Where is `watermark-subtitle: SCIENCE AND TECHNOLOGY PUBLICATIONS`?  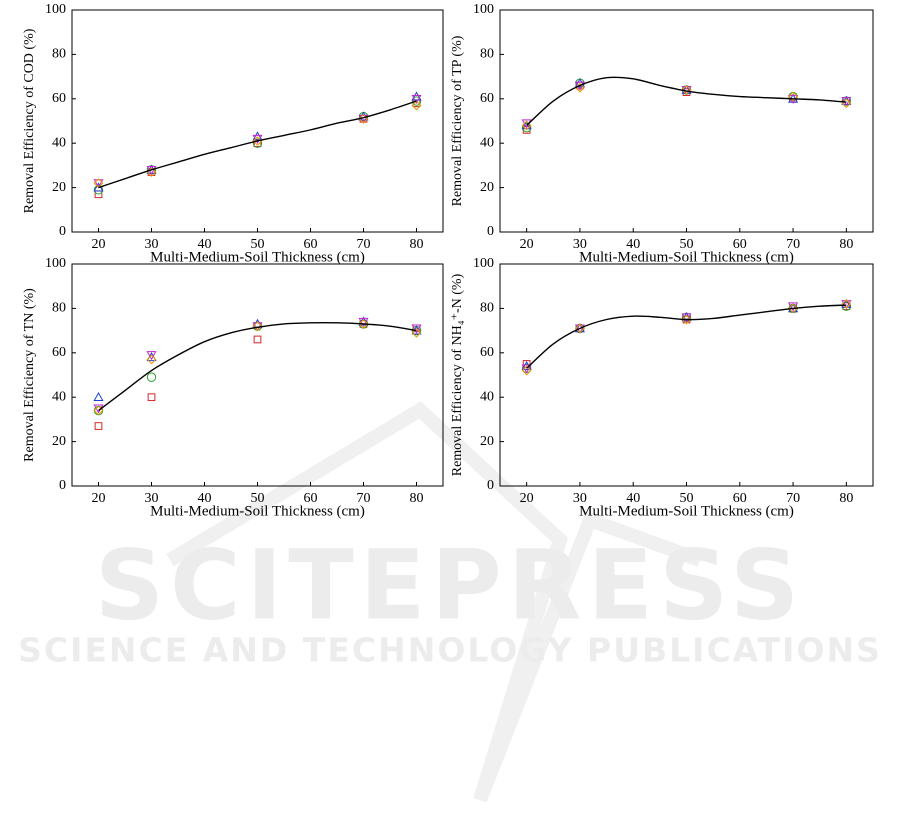 watermark-subtitle: SCIENCE AND TECHNOLOGY PUBLICATIONS is located at coordinates (450, 650).